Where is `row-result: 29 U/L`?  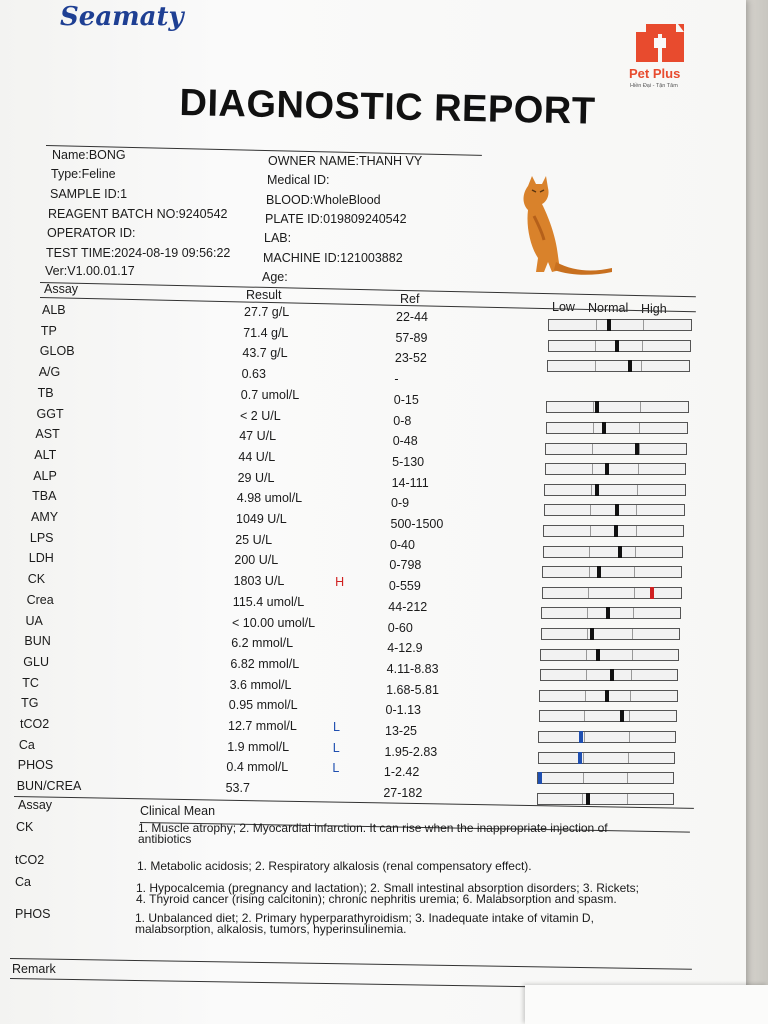
row-result: 29 U/L is located at coordinates (256, 477).